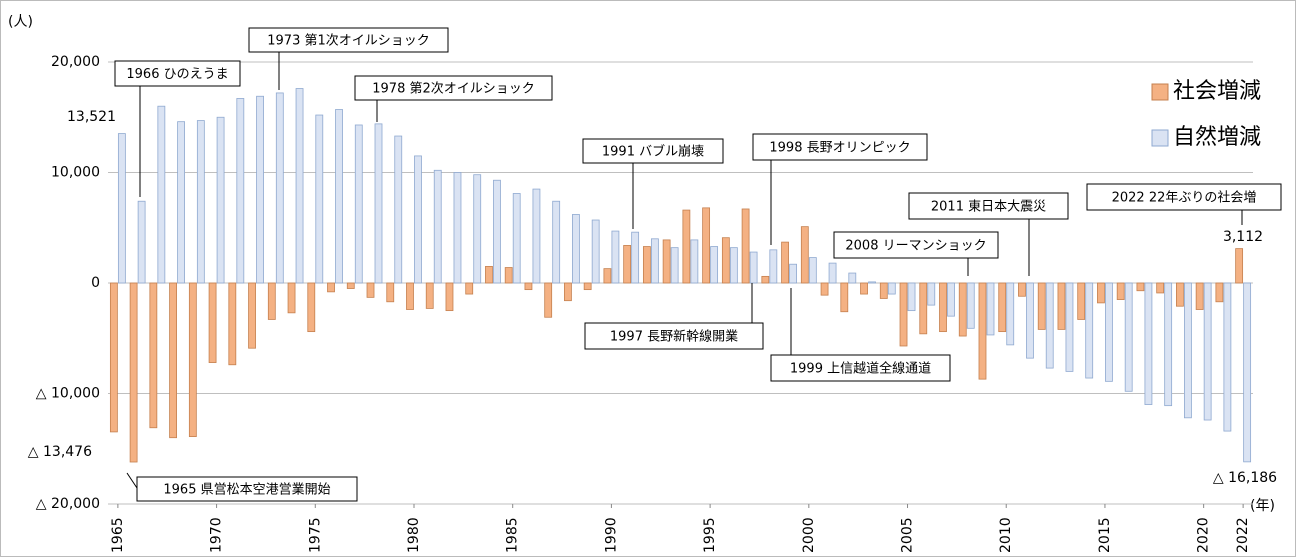  What do you see at coordinates (217, 535) in the screenshot?
I see `x-tick-label: 1970` at bounding box center [217, 535].